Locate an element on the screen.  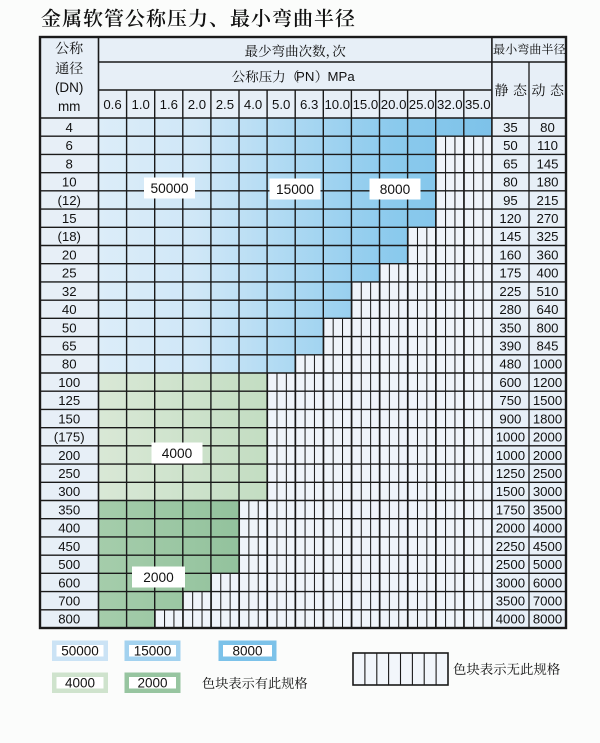
svg-text: 300 is located at coordinates (69, 491).